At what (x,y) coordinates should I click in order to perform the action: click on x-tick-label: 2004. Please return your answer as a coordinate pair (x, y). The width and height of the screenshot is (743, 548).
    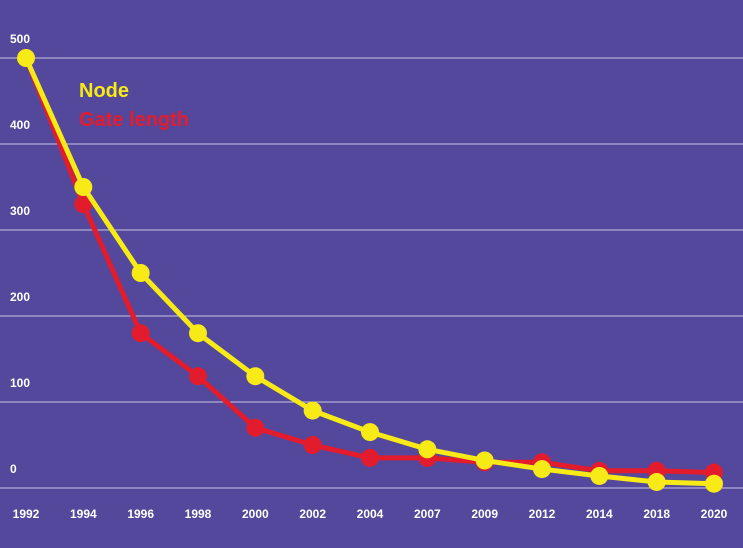
    Looking at the image, I should click on (370, 514).